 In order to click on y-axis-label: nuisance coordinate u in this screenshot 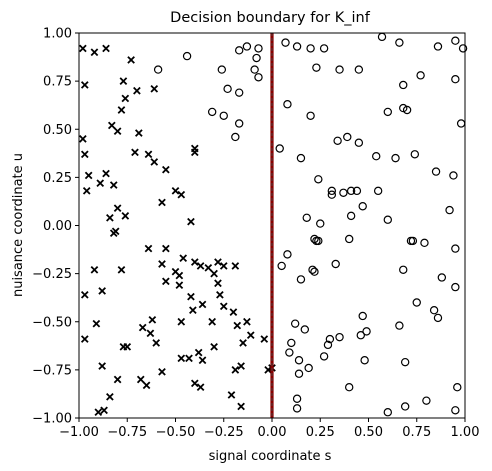, I will do `click(18, 225)`.